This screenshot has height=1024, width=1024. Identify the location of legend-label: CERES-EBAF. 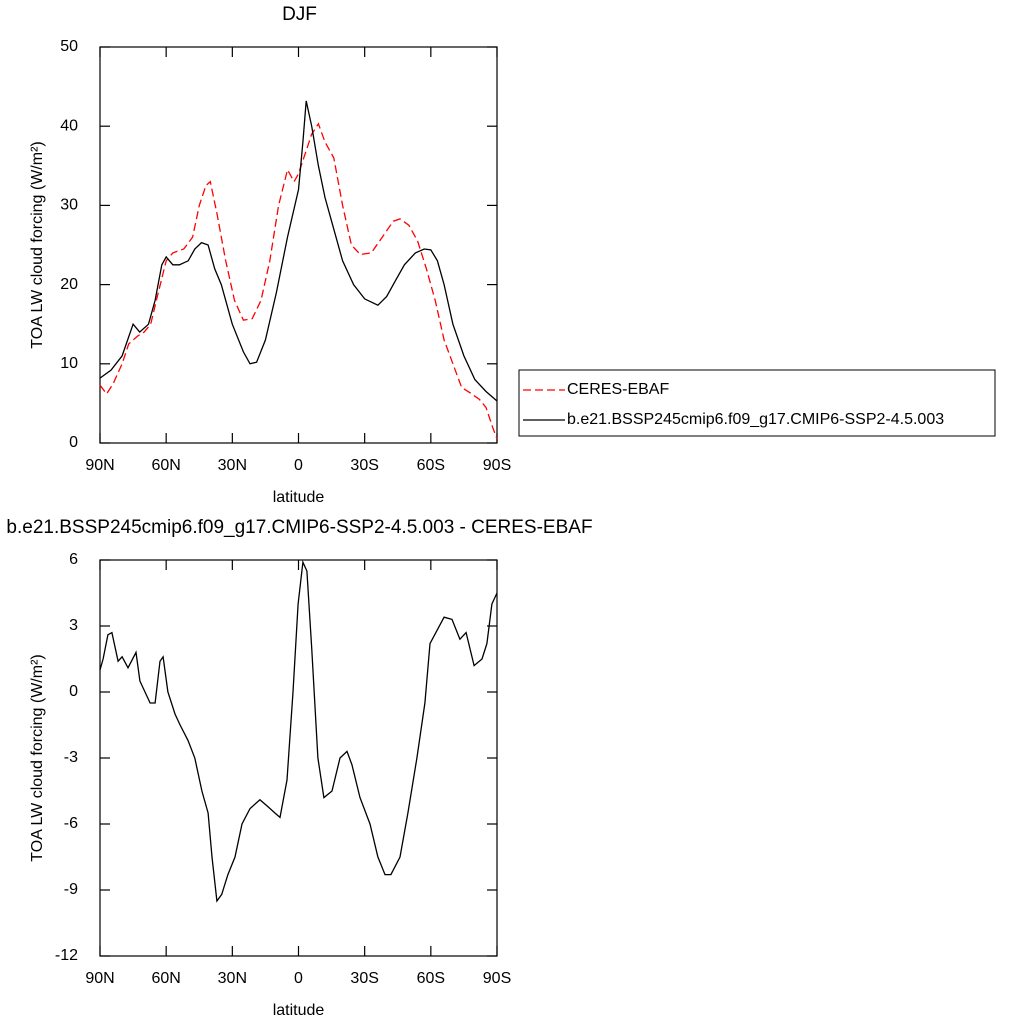
(618, 389).